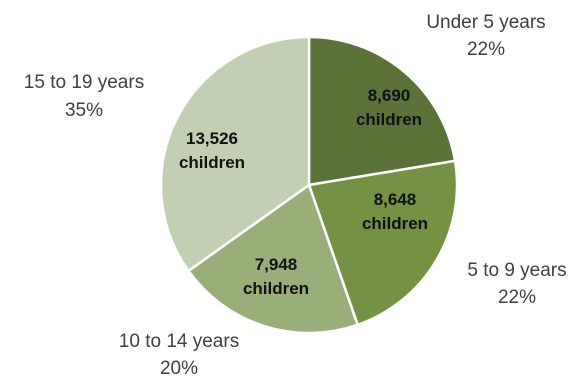 Image resolution: width=578 pixels, height=379 pixels. Describe the element at coordinates (395, 199) in the screenshot. I see `value-label-5-to-9: 8,648` at that location.